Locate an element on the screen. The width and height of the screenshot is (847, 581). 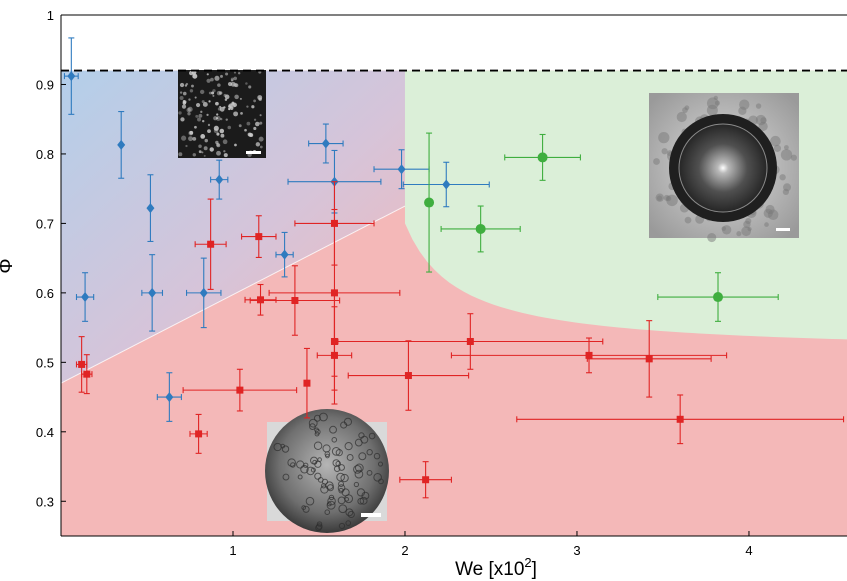
green-data-point is located at coordinates (718, 297).